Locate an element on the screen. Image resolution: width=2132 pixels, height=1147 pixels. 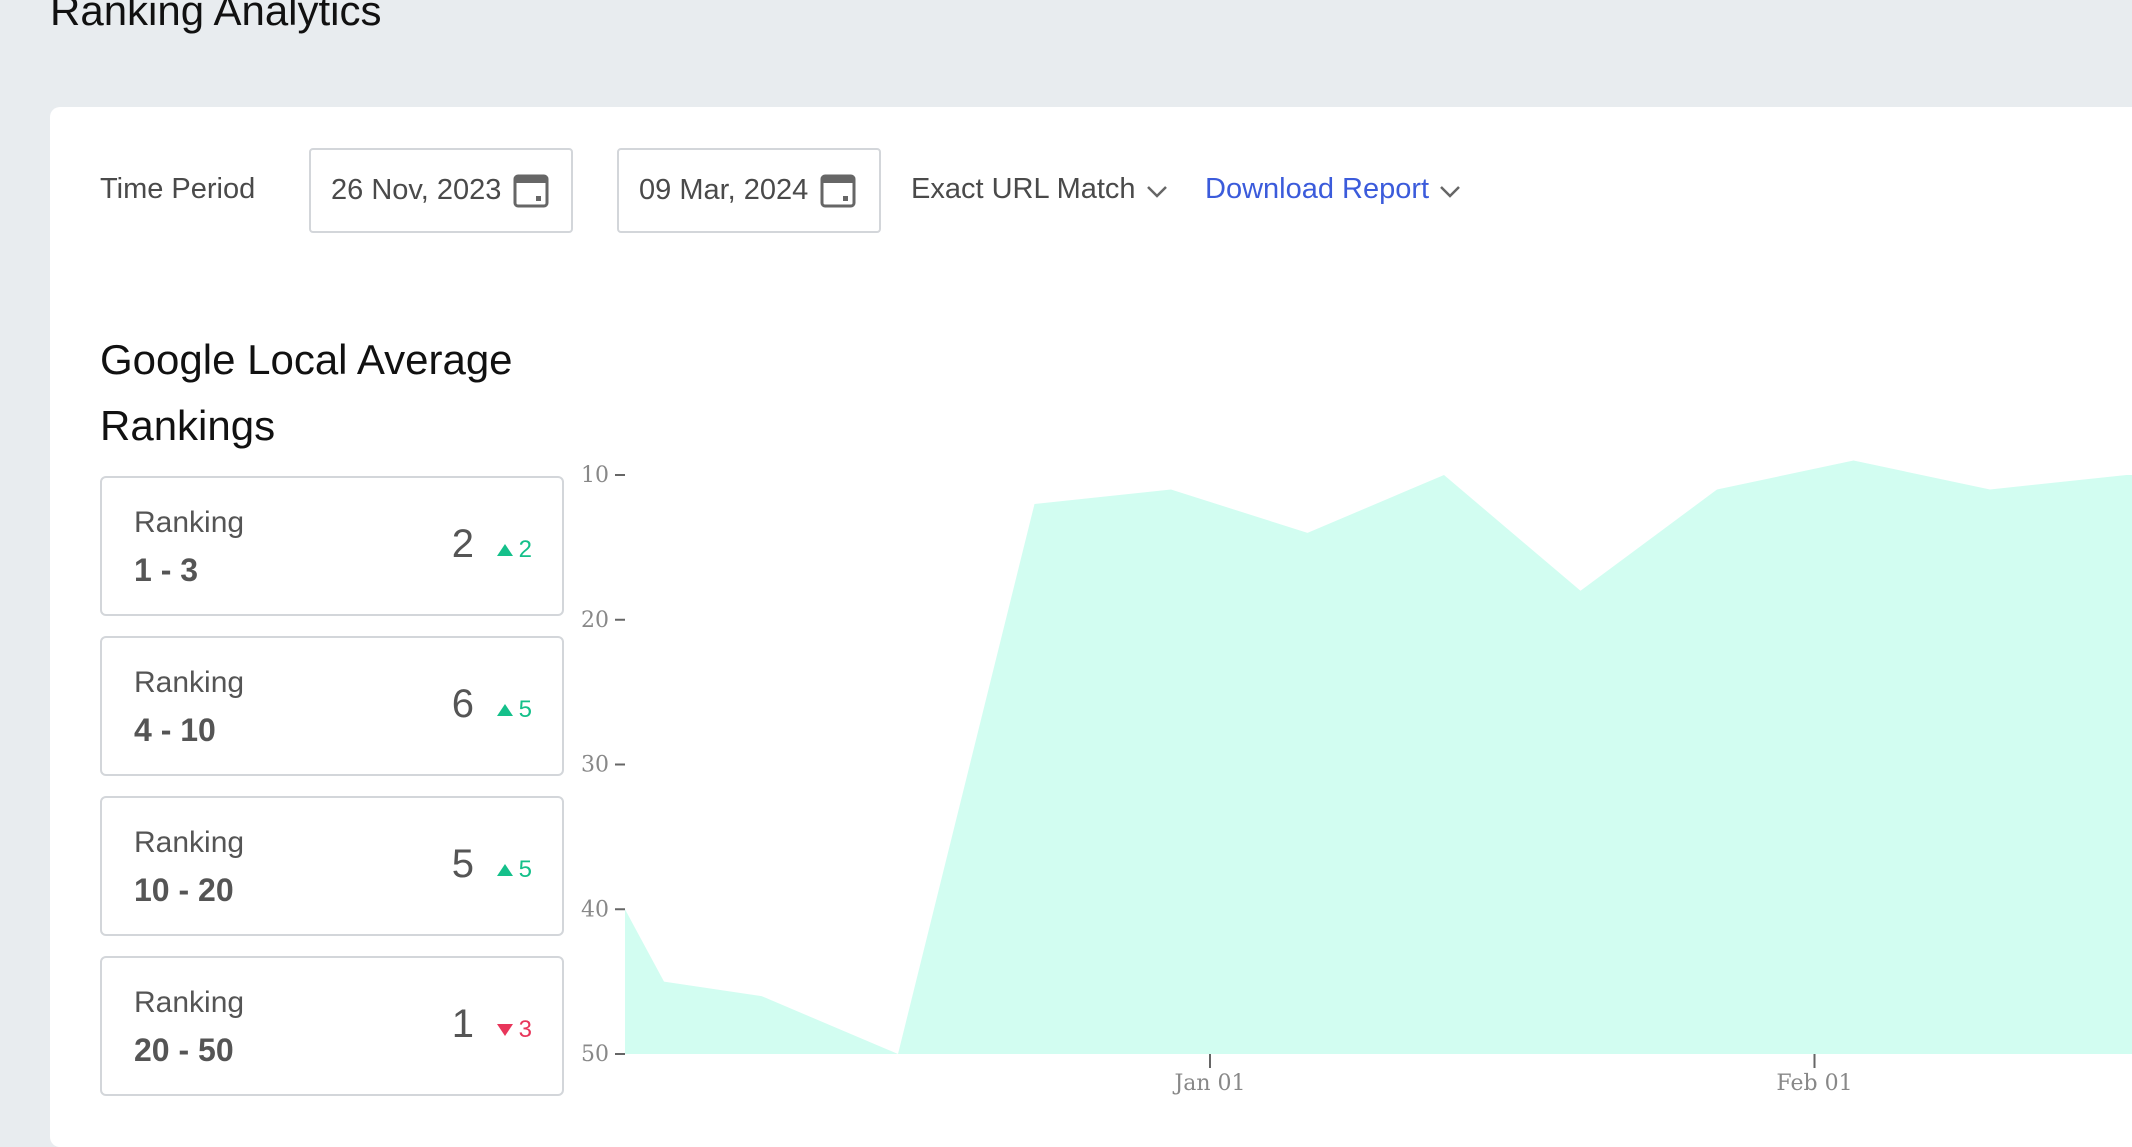
ranking-card-delta: 3 is located at coordinates (514, 1030).